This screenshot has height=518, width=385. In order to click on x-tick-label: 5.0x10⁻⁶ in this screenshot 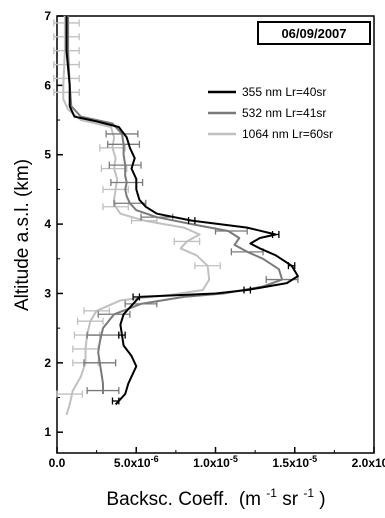, I will do `click(136, 462)`.